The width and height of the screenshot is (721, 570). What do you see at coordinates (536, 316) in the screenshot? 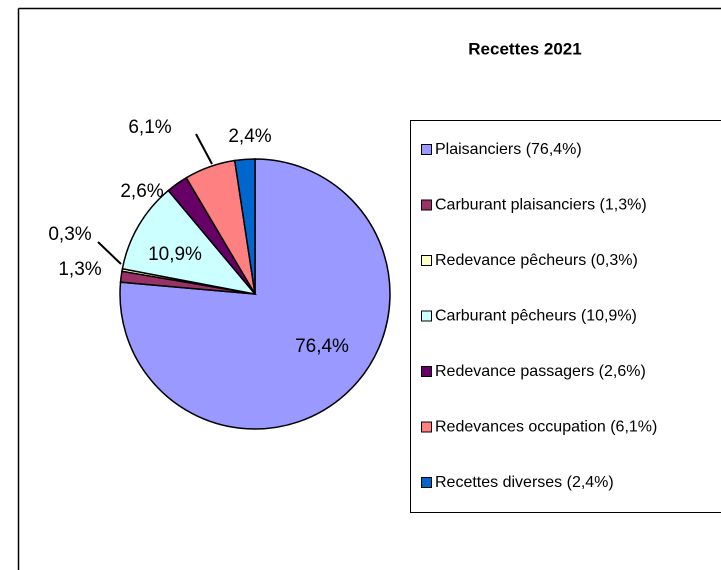
I see `legend-label: Carburant pêcheurs (10,9%)` at bounding box center [536, 316].